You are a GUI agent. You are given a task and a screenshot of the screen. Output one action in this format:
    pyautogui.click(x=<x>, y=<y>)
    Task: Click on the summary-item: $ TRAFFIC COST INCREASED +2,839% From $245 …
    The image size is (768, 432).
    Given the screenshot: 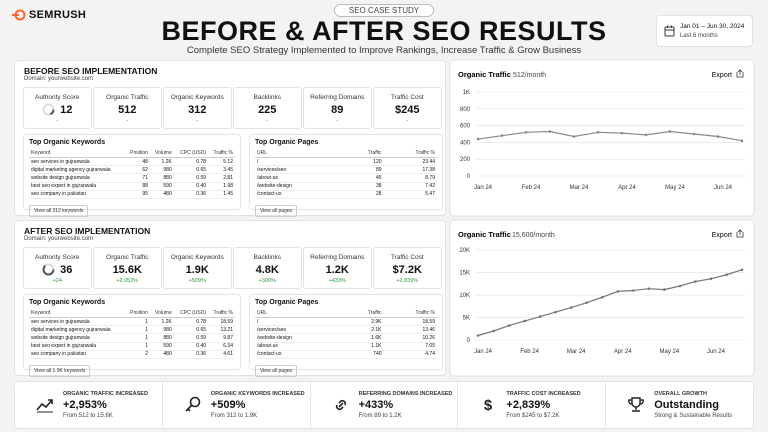 What is the action you would take?
    pyautogui.click(x=531, y=405)
    